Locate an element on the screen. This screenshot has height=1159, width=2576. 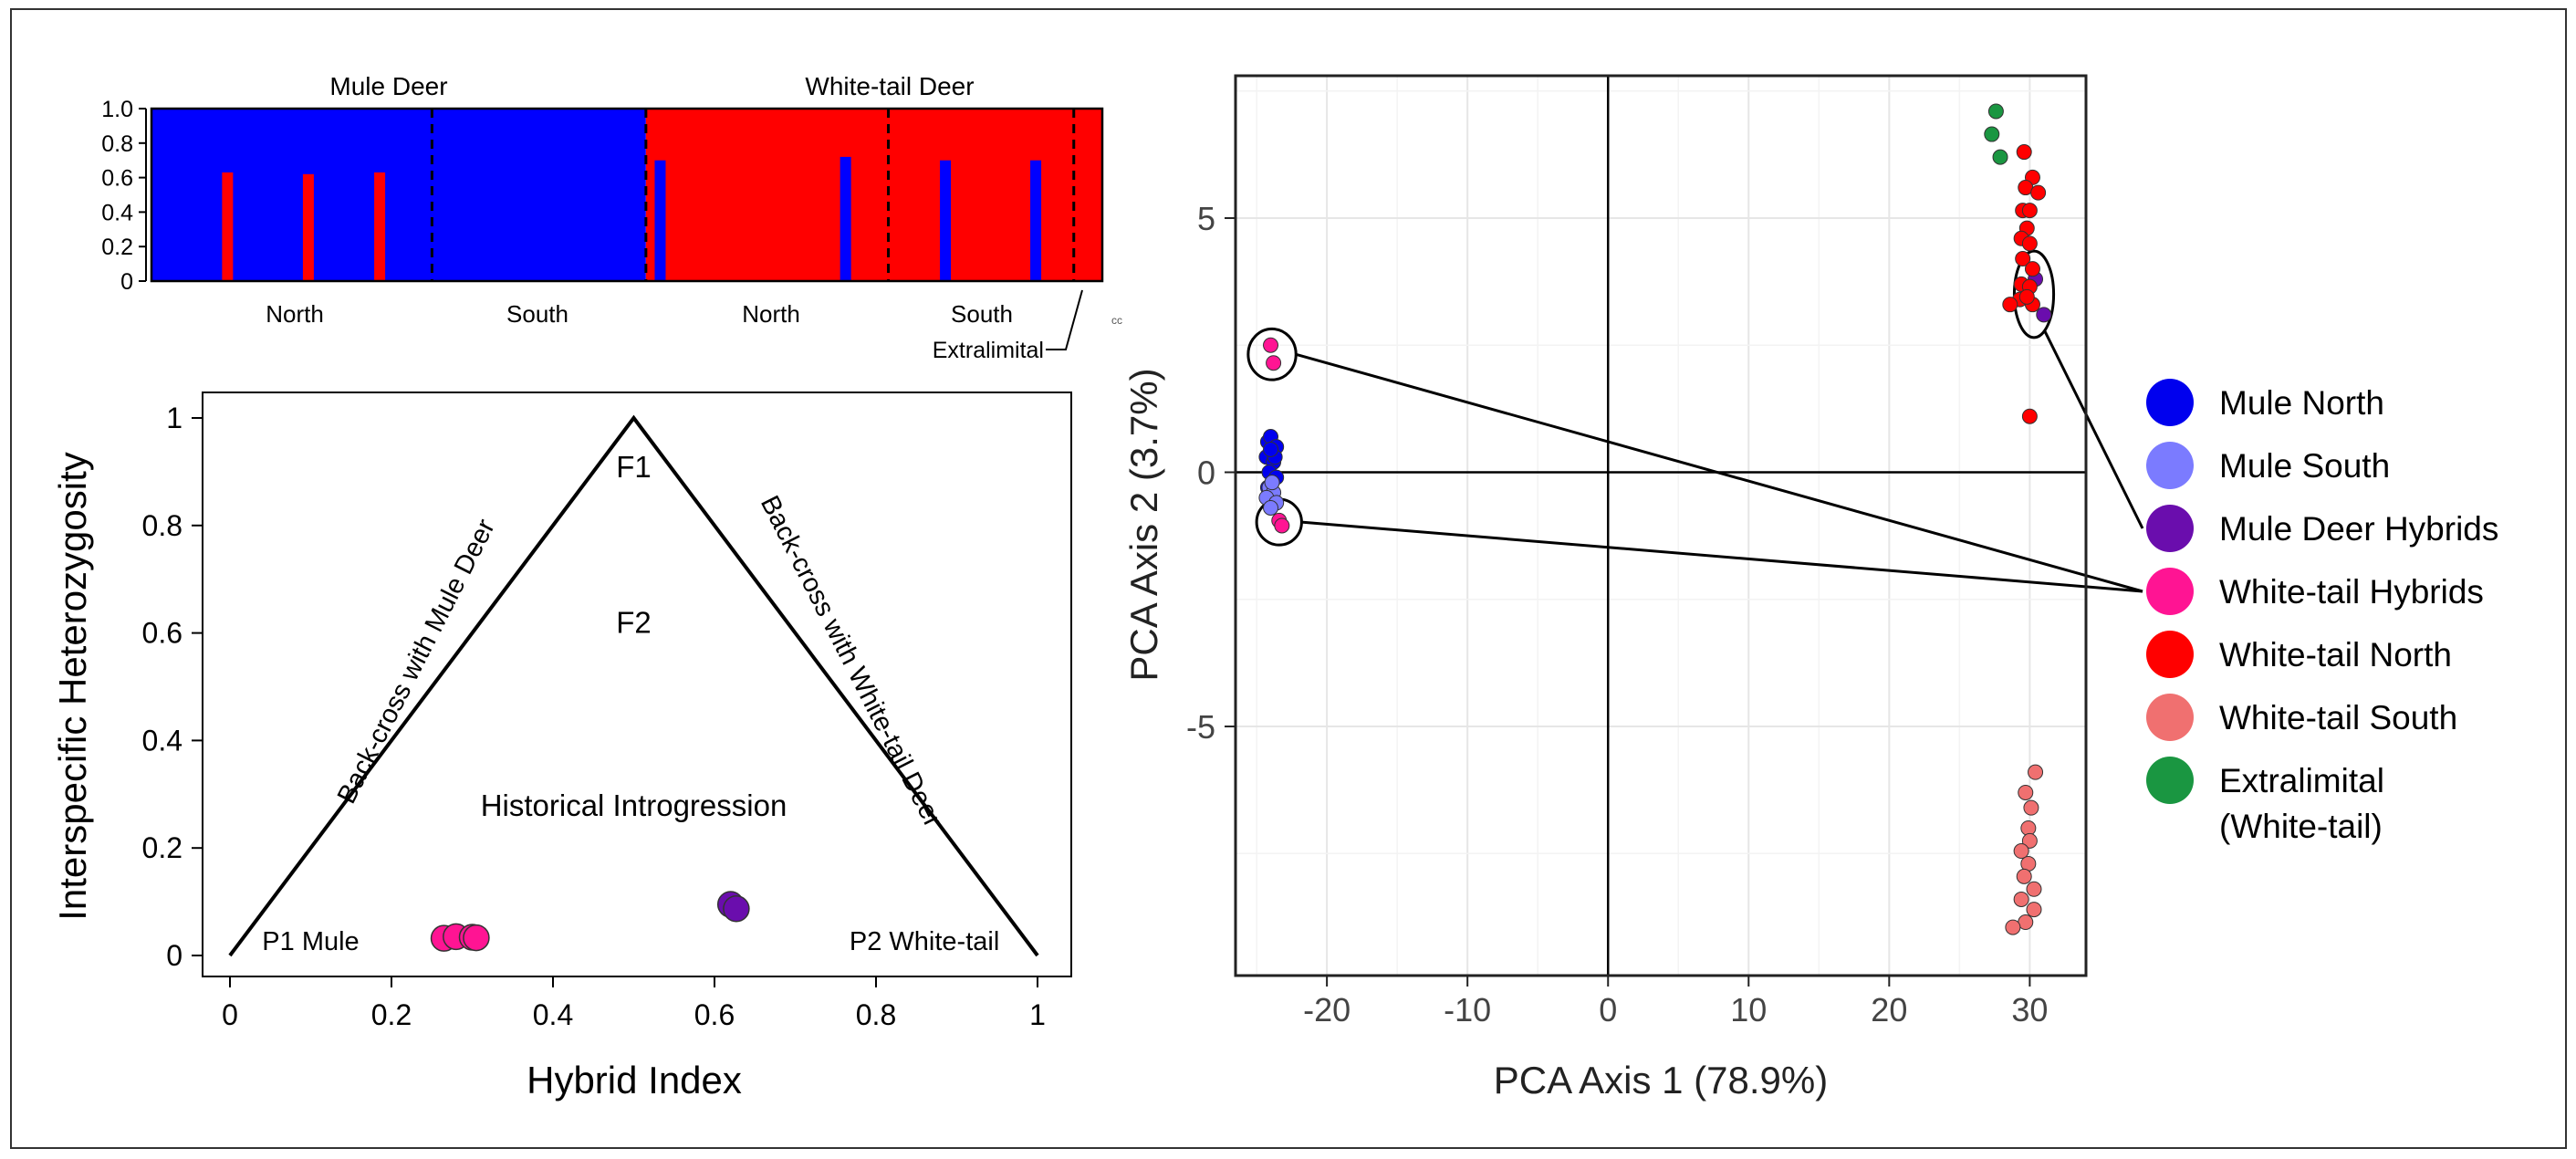
legend-swatch-mule-south is located at coordinates (2170, 466).